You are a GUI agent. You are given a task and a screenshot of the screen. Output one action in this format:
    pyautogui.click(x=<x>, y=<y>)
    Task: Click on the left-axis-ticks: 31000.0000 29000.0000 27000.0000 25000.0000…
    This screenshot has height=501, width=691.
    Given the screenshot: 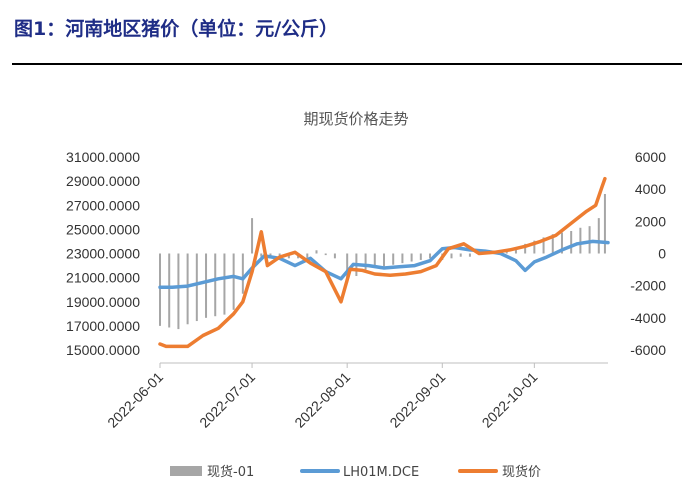 What is the action you would take?
    pyautogui.click(x=103, y=253)
    